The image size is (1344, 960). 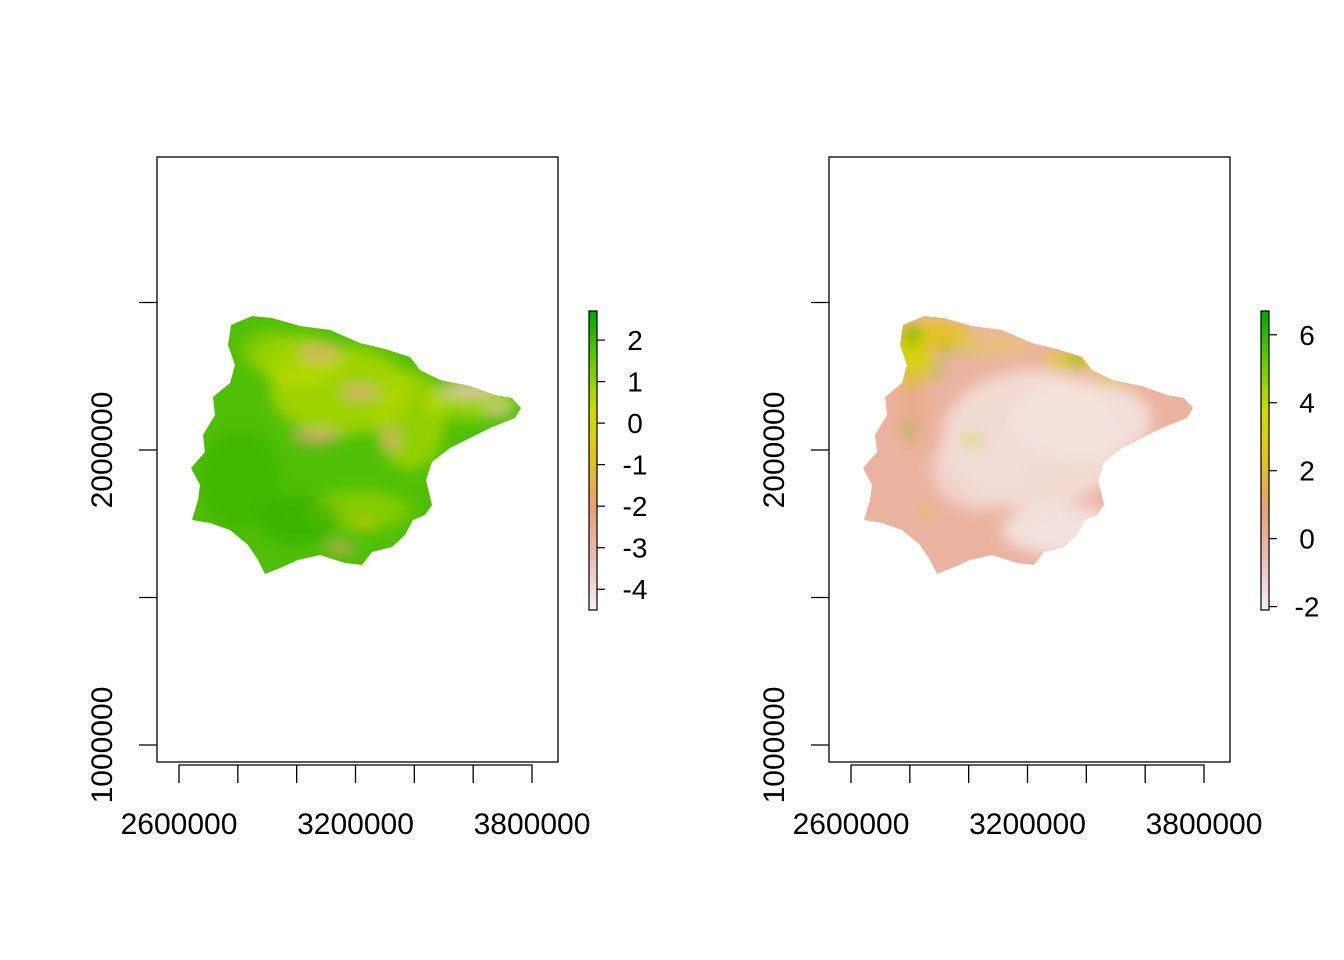 I want to click on legend-tick-label: -1, so click(x=635, y=465).